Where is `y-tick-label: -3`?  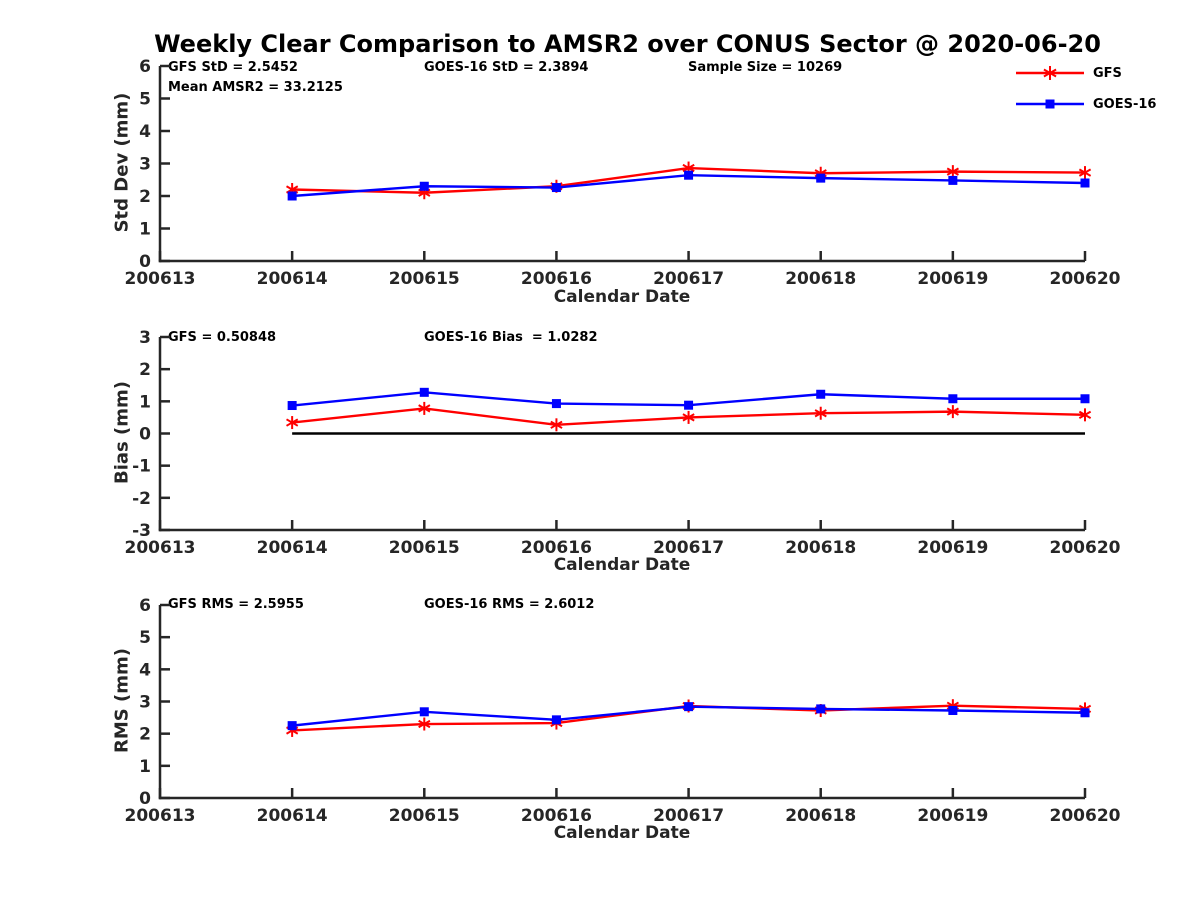 y-tick-label: -3 is located at coordinates (141, 531).